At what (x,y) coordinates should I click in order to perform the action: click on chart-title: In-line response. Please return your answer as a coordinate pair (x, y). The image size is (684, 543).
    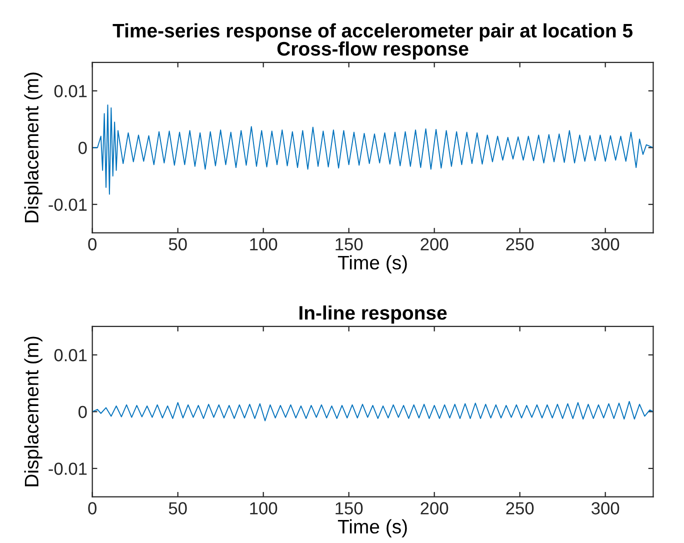
    Looking at the image, I should click on (373, 314).